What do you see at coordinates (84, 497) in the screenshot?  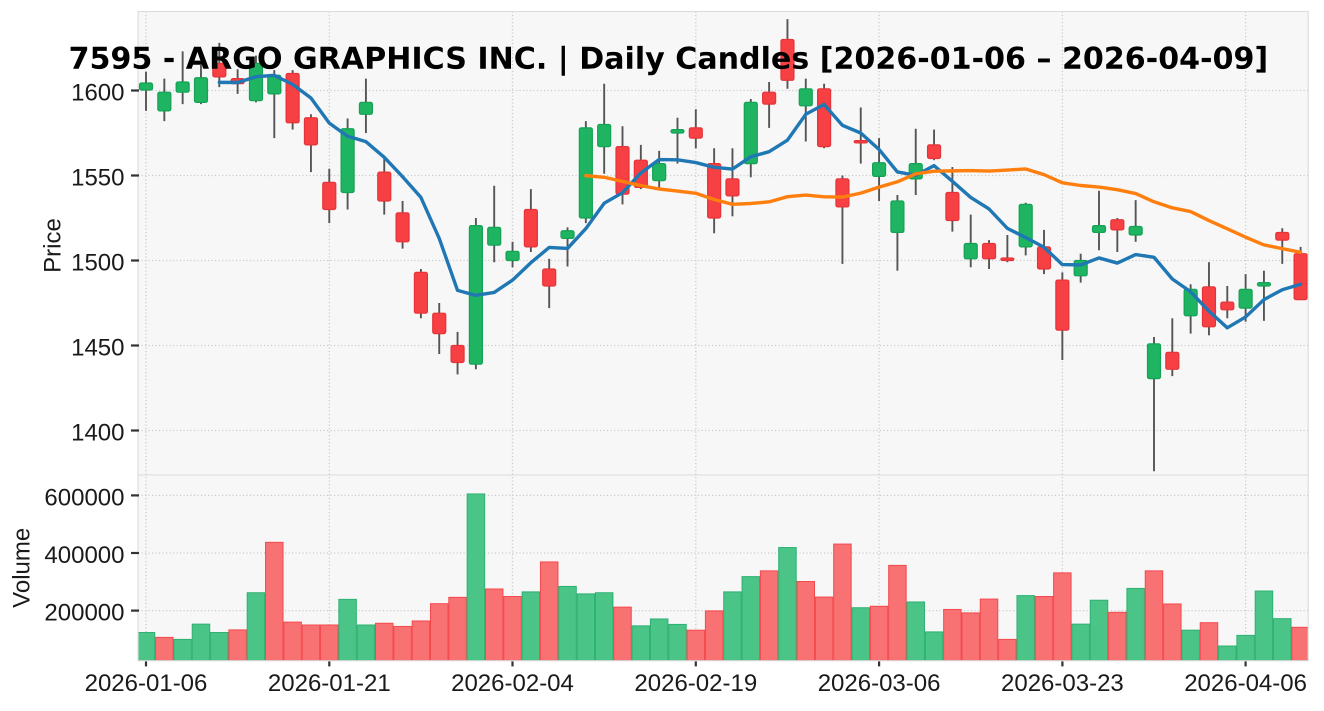 I see `svg-text: 600000` at bounding box center [84, 497].